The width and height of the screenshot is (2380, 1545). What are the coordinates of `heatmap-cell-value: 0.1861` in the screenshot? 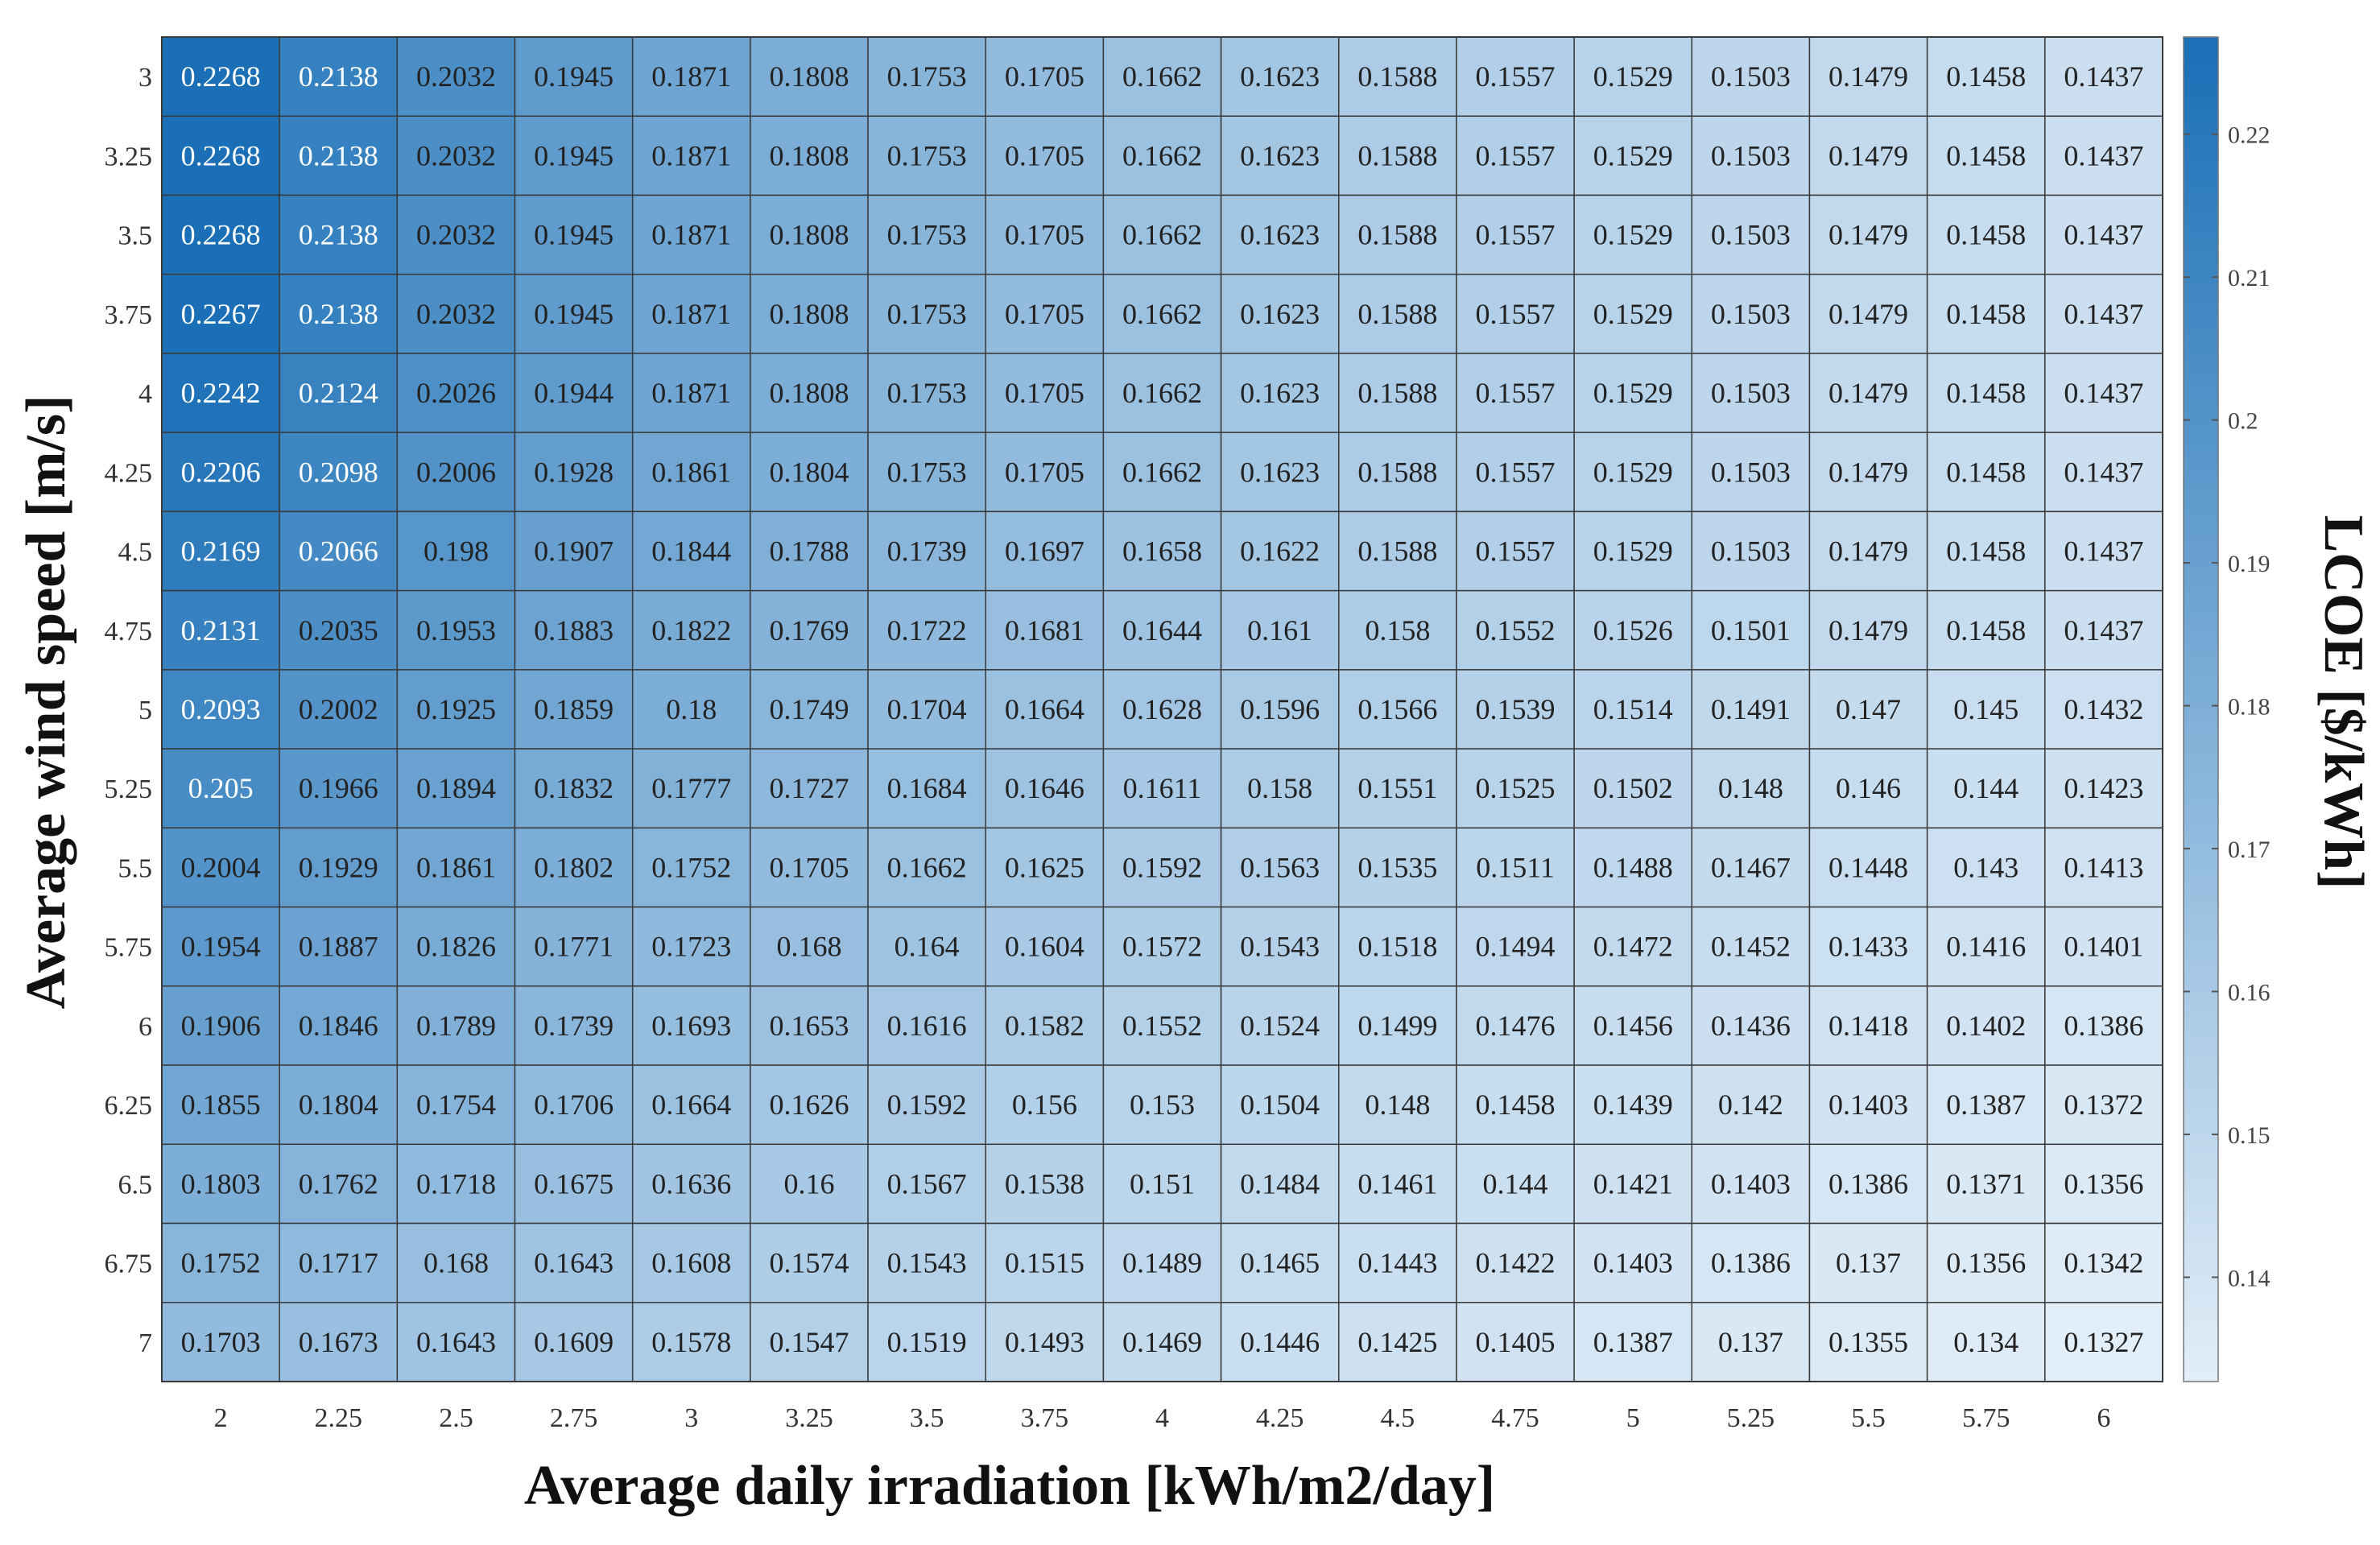 It's located at (691, 472).